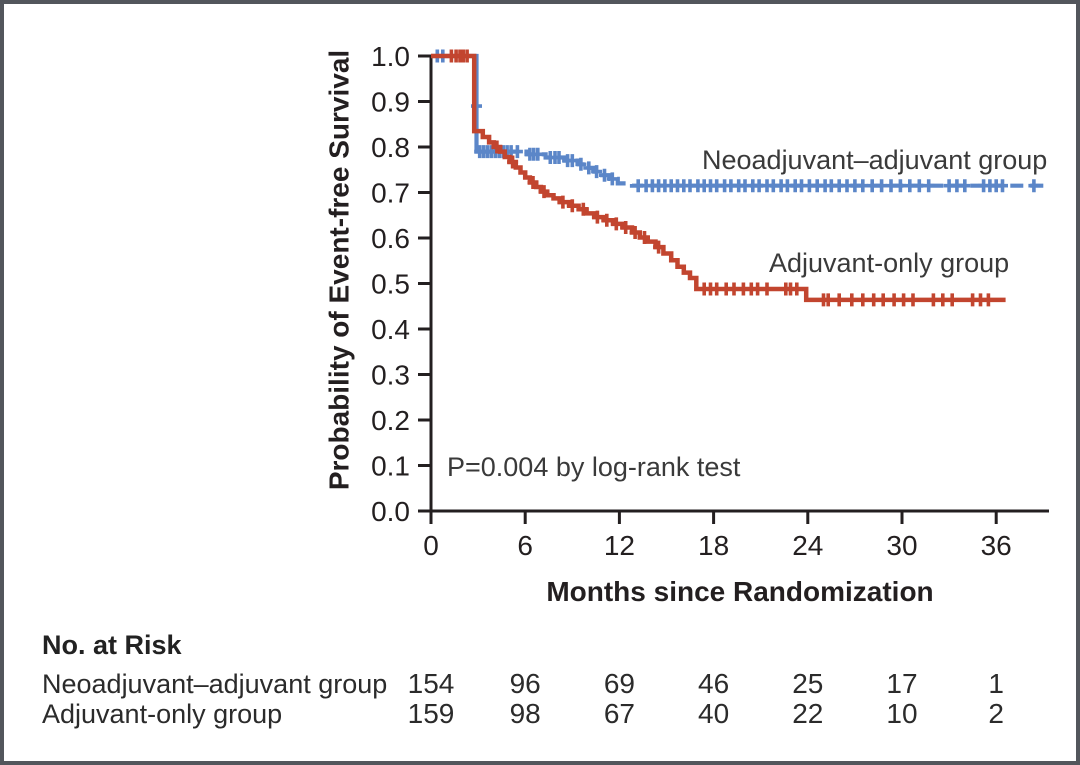 The image size is (1080, 765). What do you see at coordinates (808, 683) in the screenshot?
I see `risk-count: 25` at bounding box center [808, 683].